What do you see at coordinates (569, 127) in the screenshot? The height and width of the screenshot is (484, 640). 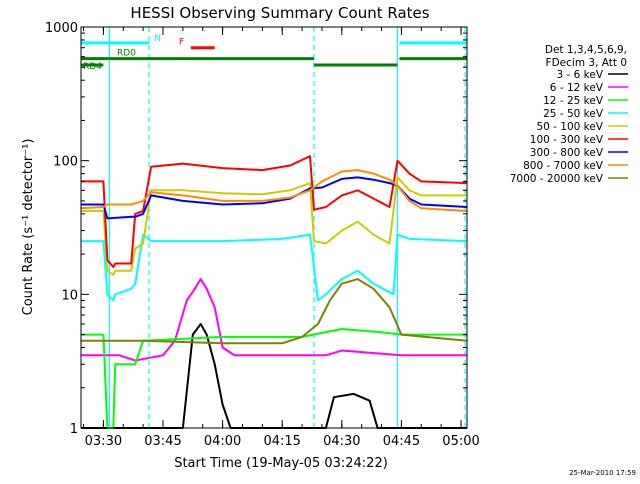 I see `legend-label-50-100-kev: 50 - 100 keV` at bounding box center [569, 127].